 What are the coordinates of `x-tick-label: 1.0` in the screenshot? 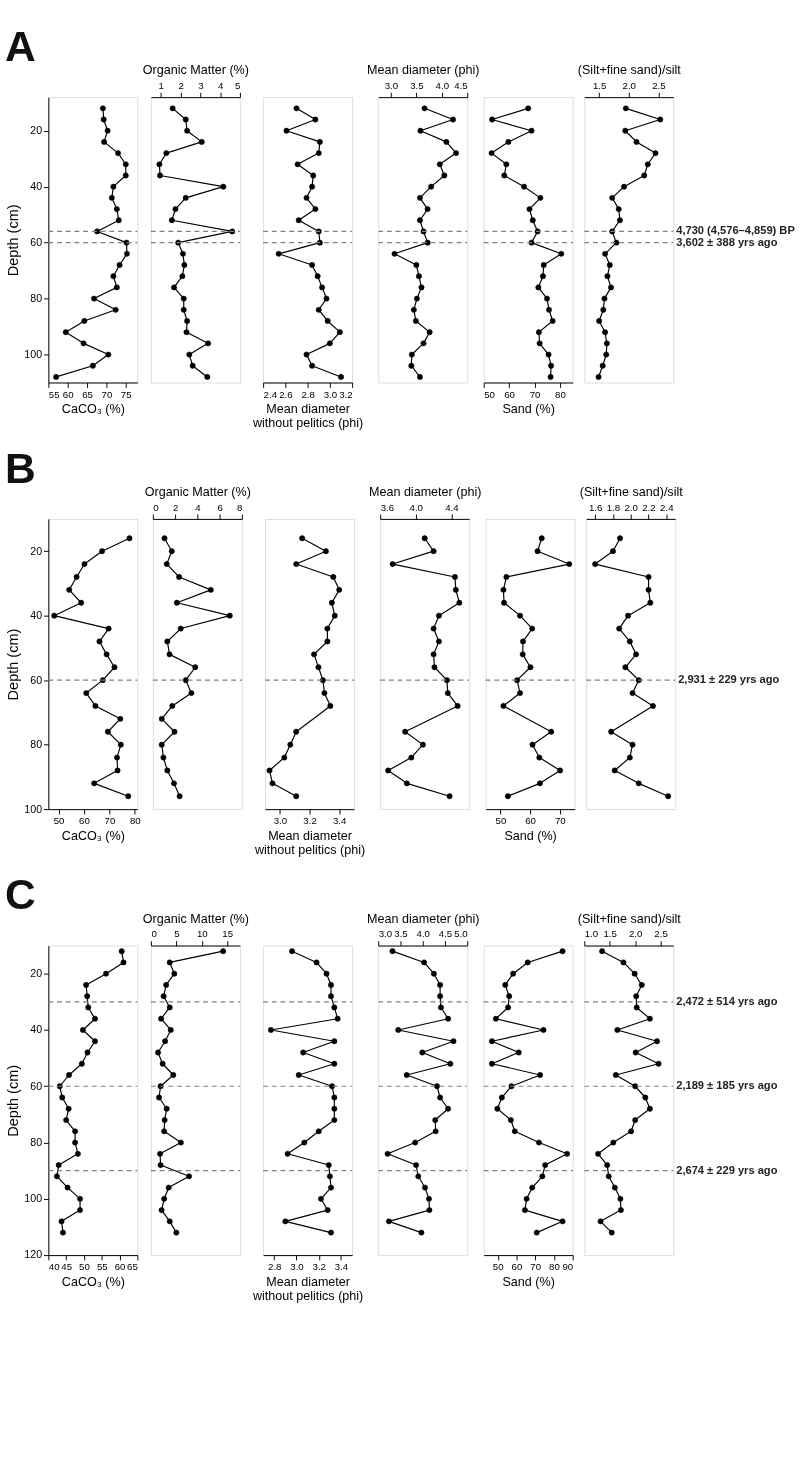 It's located at (591, 934).